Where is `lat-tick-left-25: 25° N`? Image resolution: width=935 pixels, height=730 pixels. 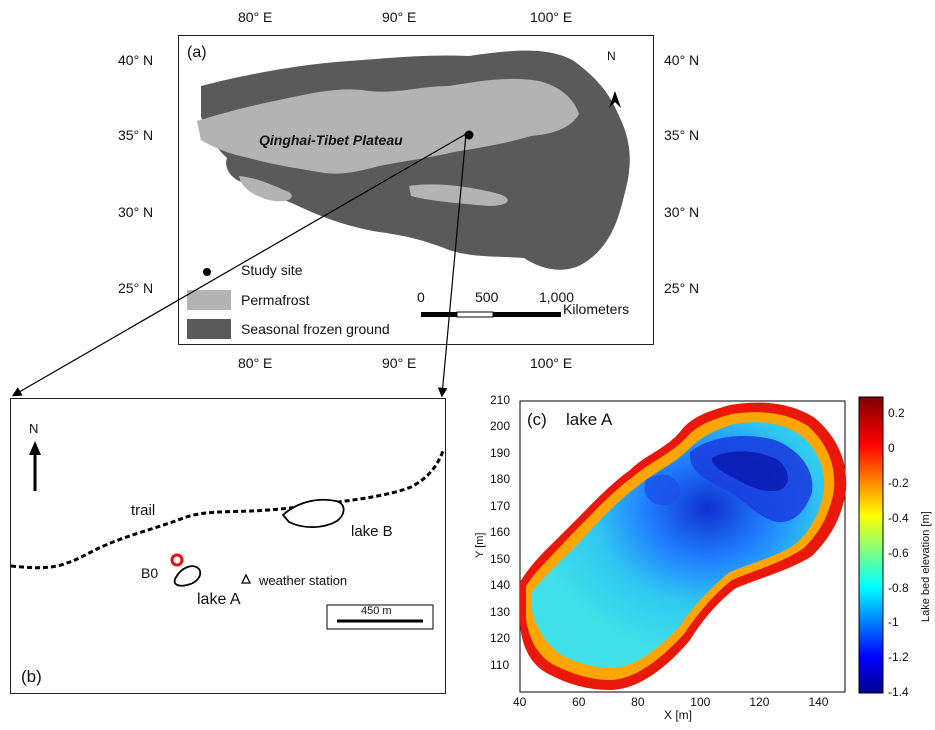 lat-tick-left-25: 25° N is located at coordinates (136, 288).